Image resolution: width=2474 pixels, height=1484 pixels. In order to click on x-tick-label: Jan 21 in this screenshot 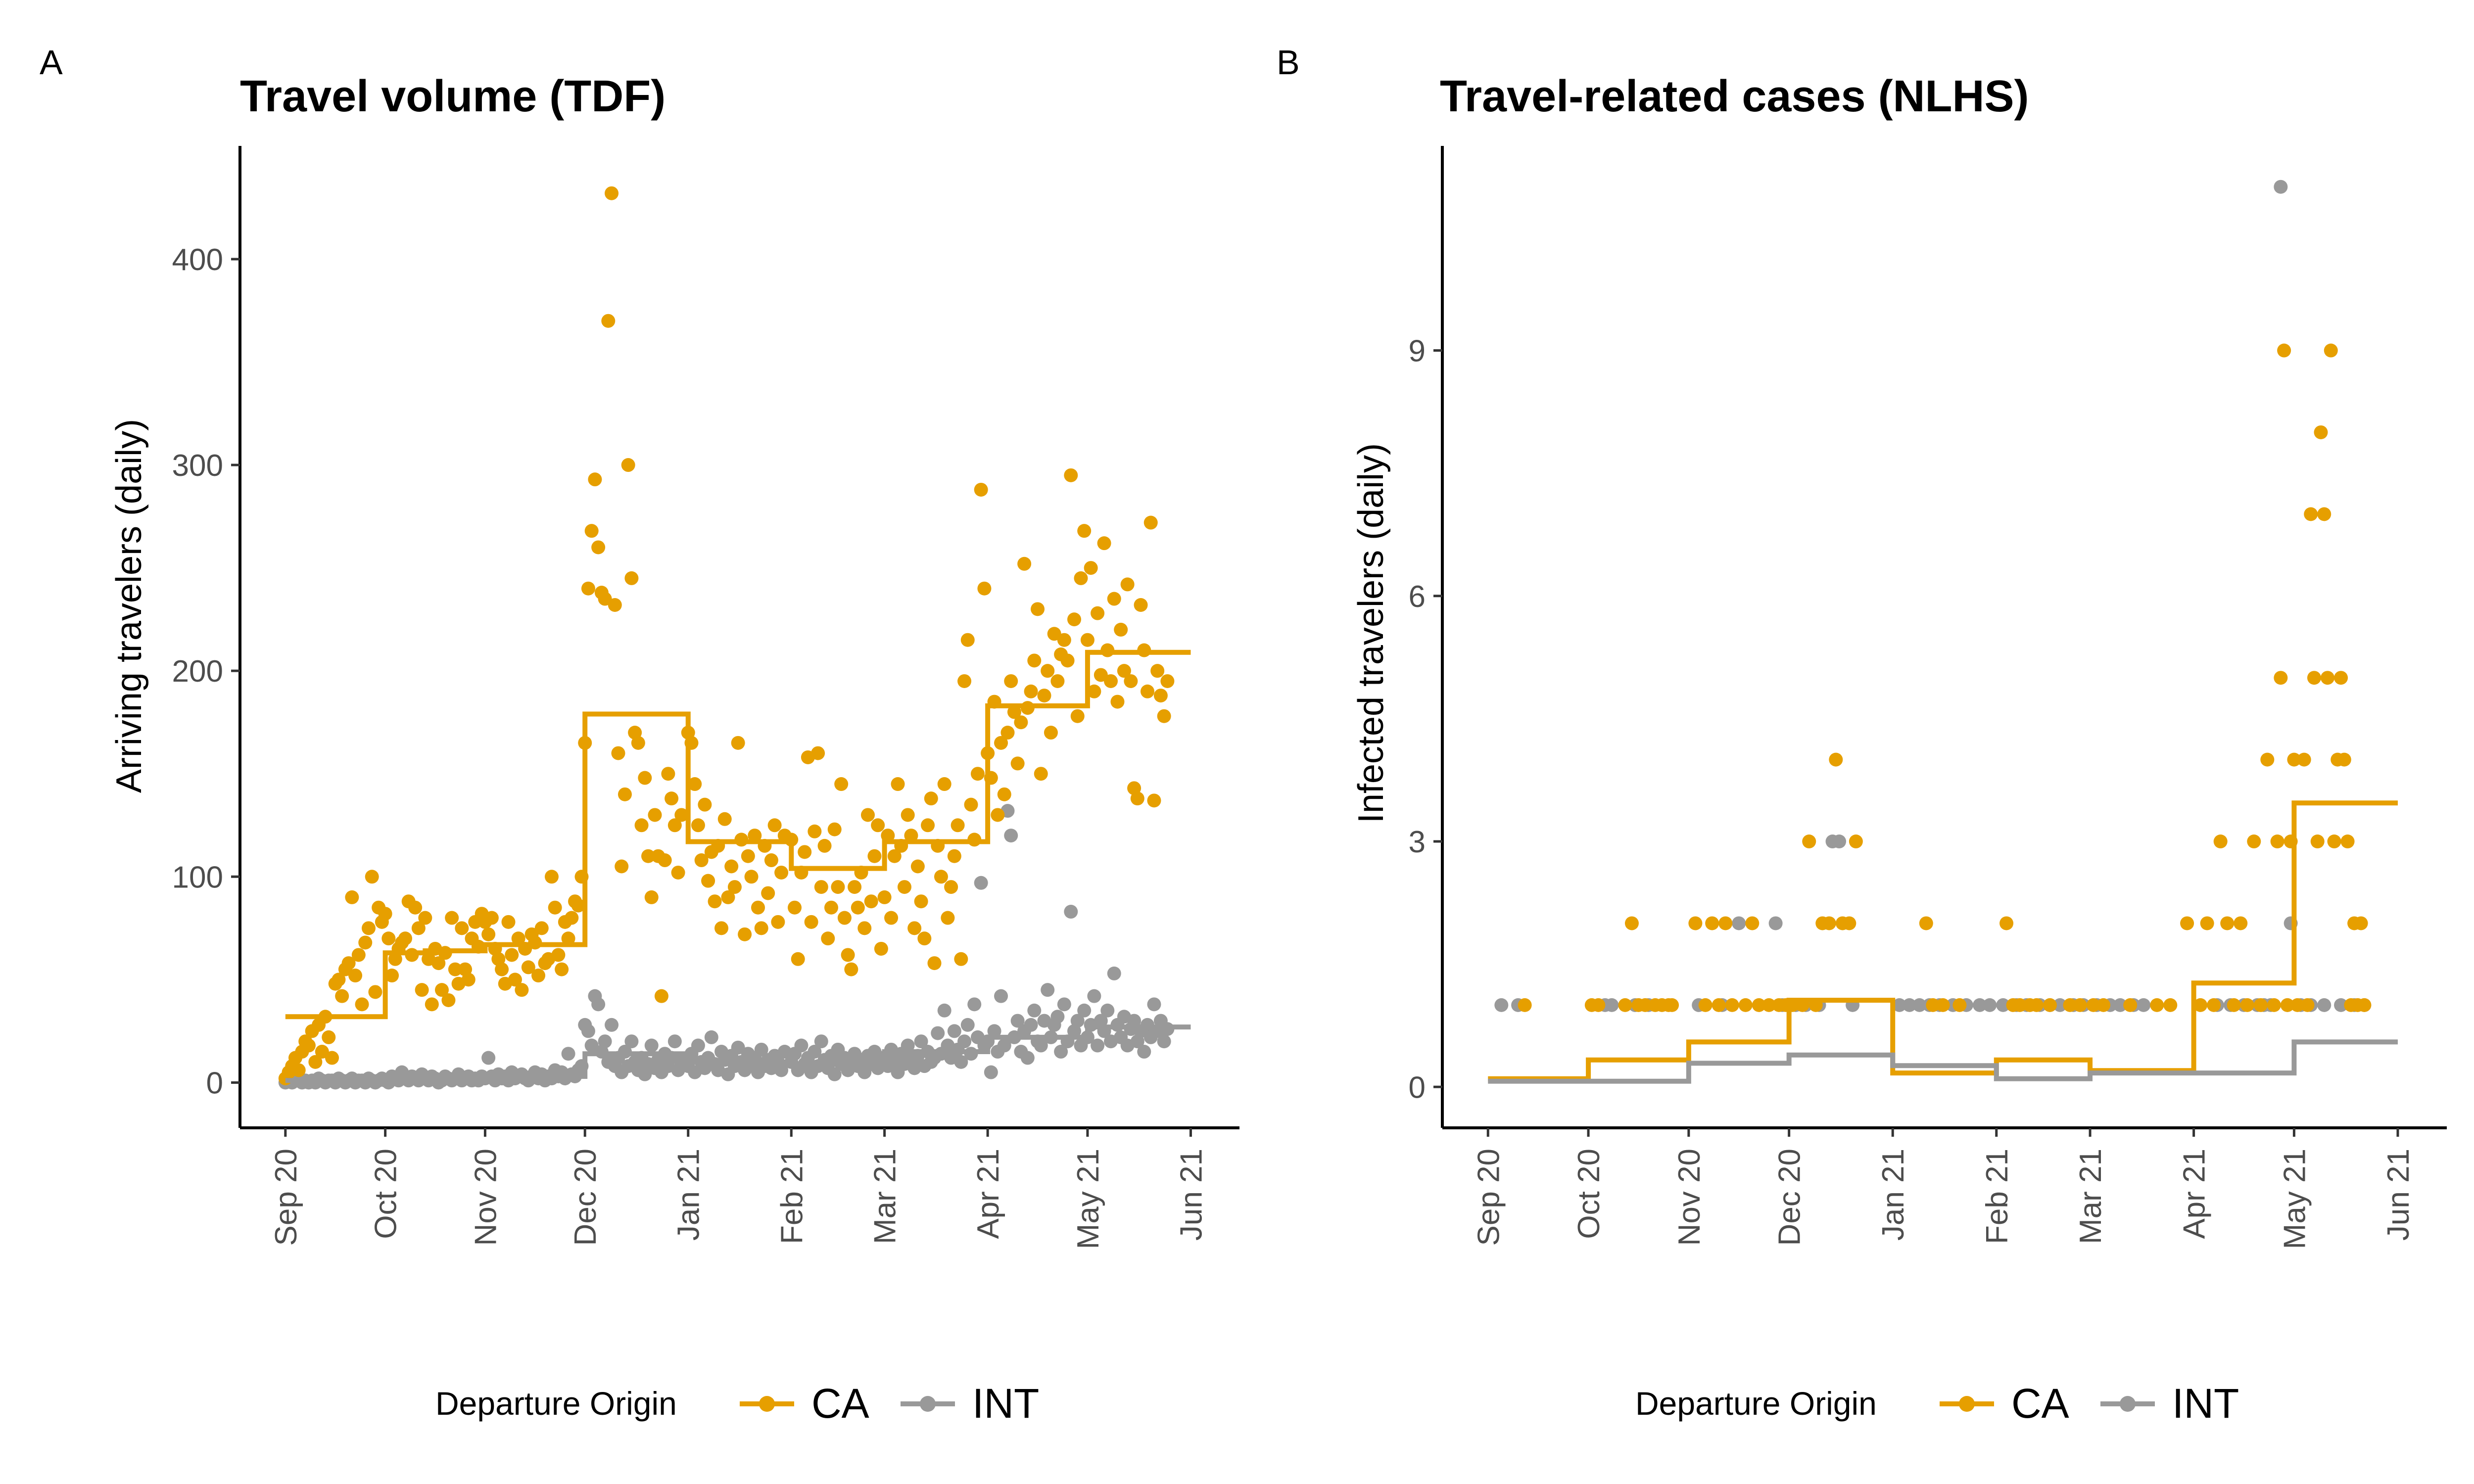, I will do `click(1893, 1195)`.